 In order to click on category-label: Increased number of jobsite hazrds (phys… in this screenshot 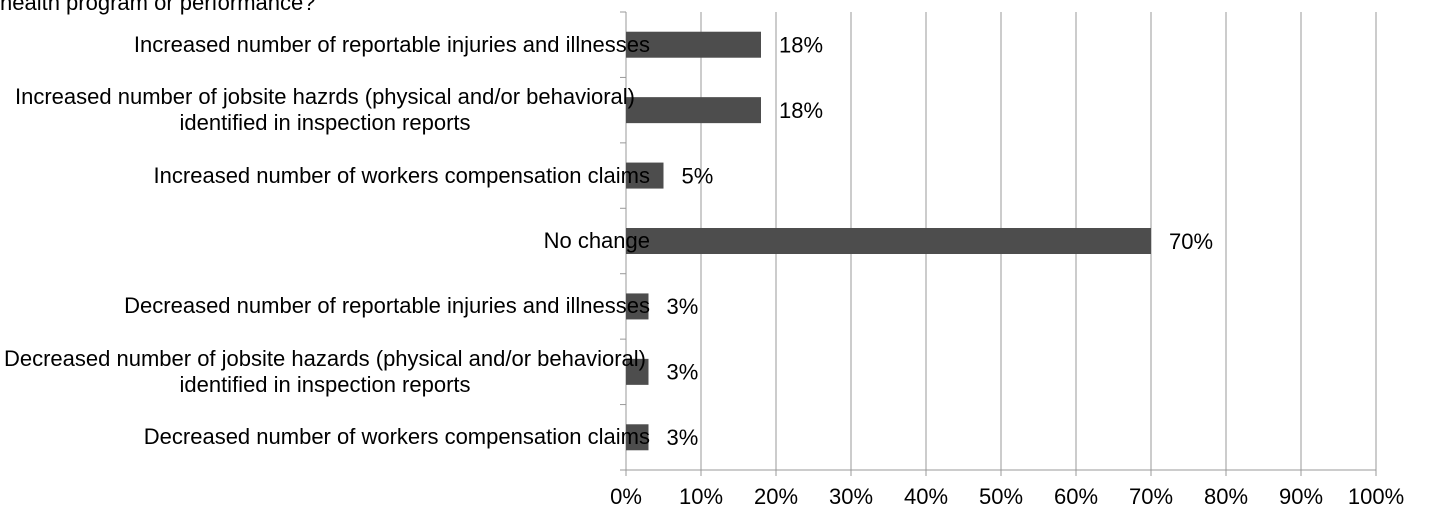, I will do `click(325, 110)`.